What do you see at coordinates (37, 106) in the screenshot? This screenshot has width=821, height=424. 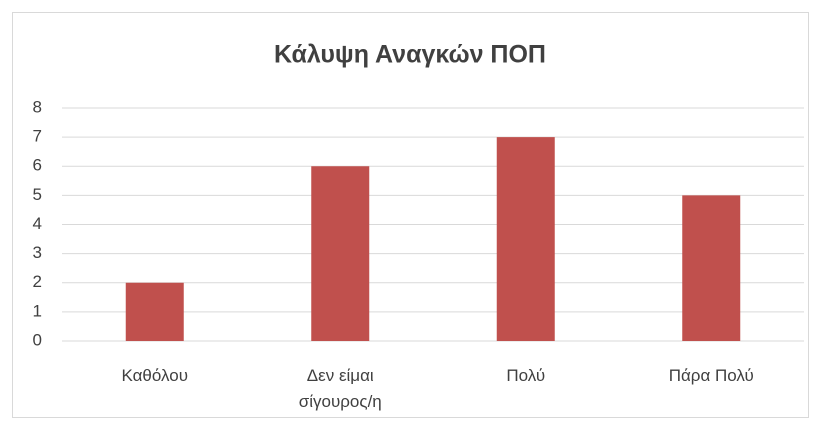 I see `y-tick-label: 8` at bounding box center [37, 106].